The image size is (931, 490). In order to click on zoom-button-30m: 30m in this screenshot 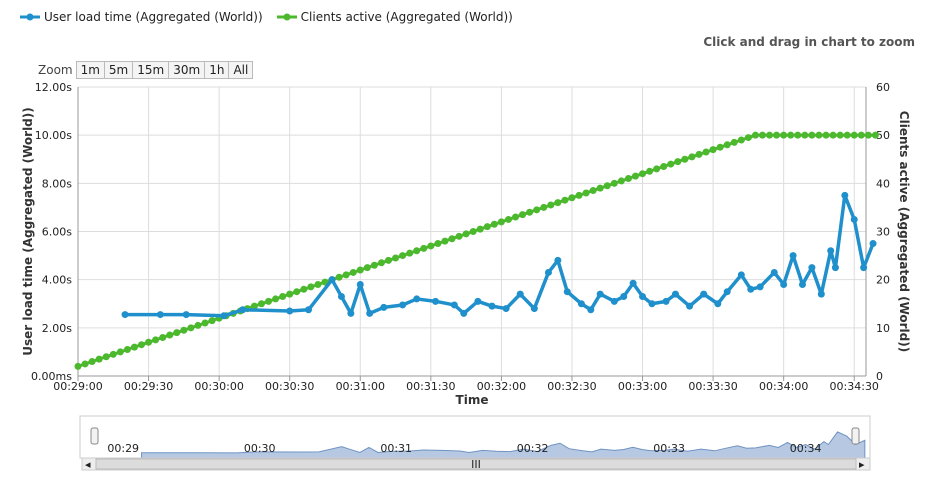, I will do `click(187, 70)`.